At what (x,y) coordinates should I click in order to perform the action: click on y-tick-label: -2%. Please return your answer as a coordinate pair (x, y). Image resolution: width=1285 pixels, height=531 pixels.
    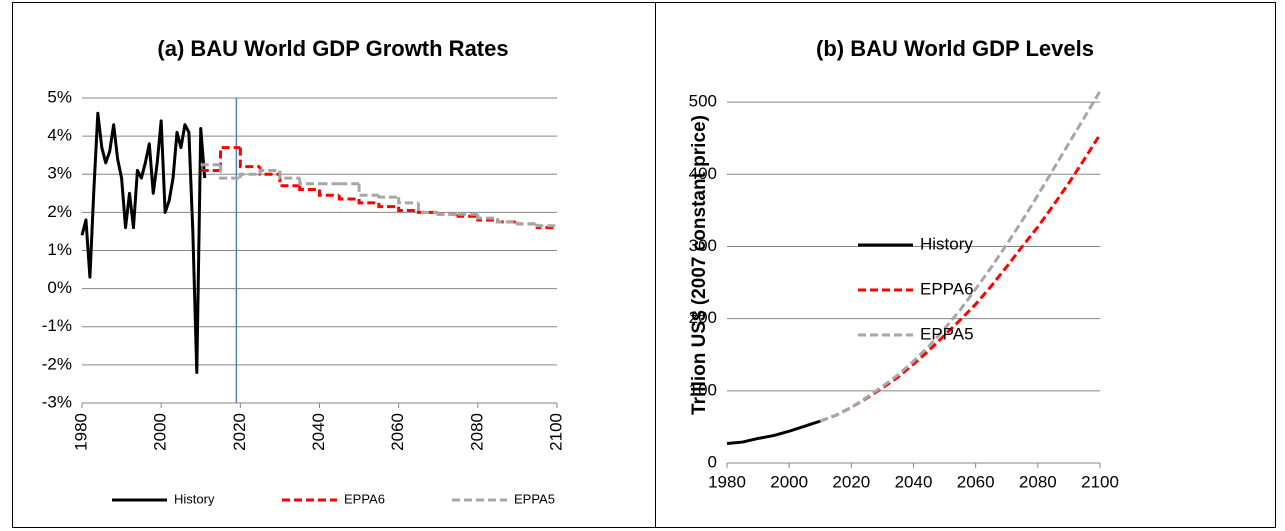
    Looking at the image, I should click on (57, 363).